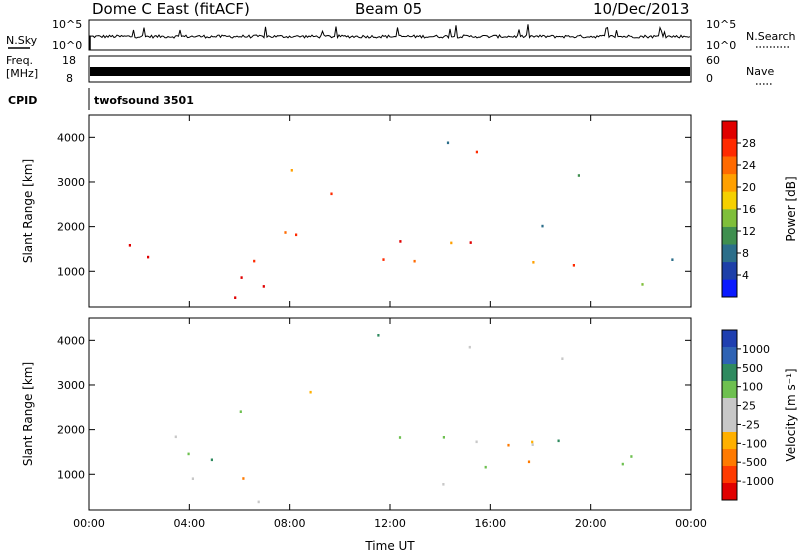  Describe the element at coordinates (721, 24) in the screenshot. I see `nsearch-tick-high: 10^5` at that location.